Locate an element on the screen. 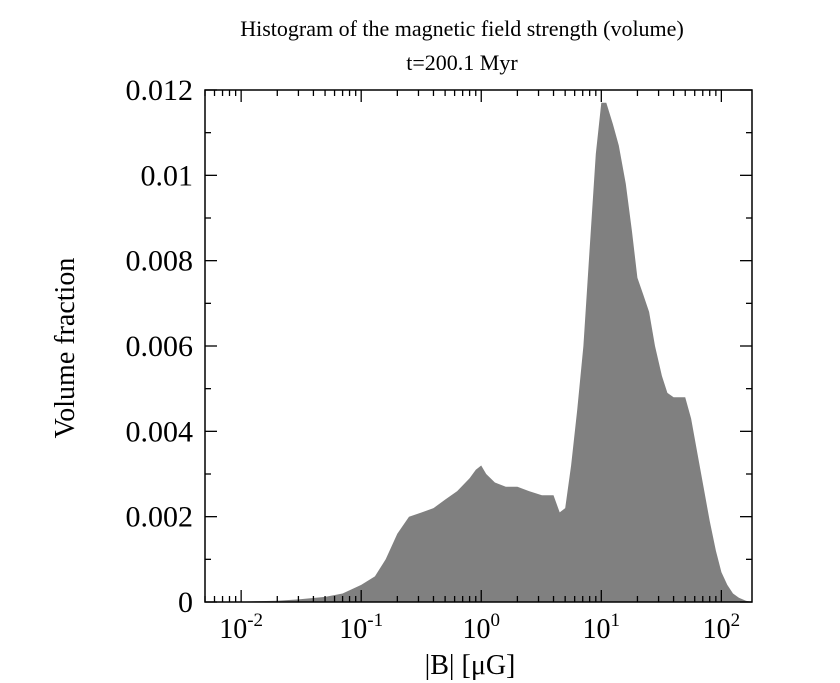 This screenshot has width=840, height=683. x-tick-label: 10⁻¹ is located at coordinates (361, 627).